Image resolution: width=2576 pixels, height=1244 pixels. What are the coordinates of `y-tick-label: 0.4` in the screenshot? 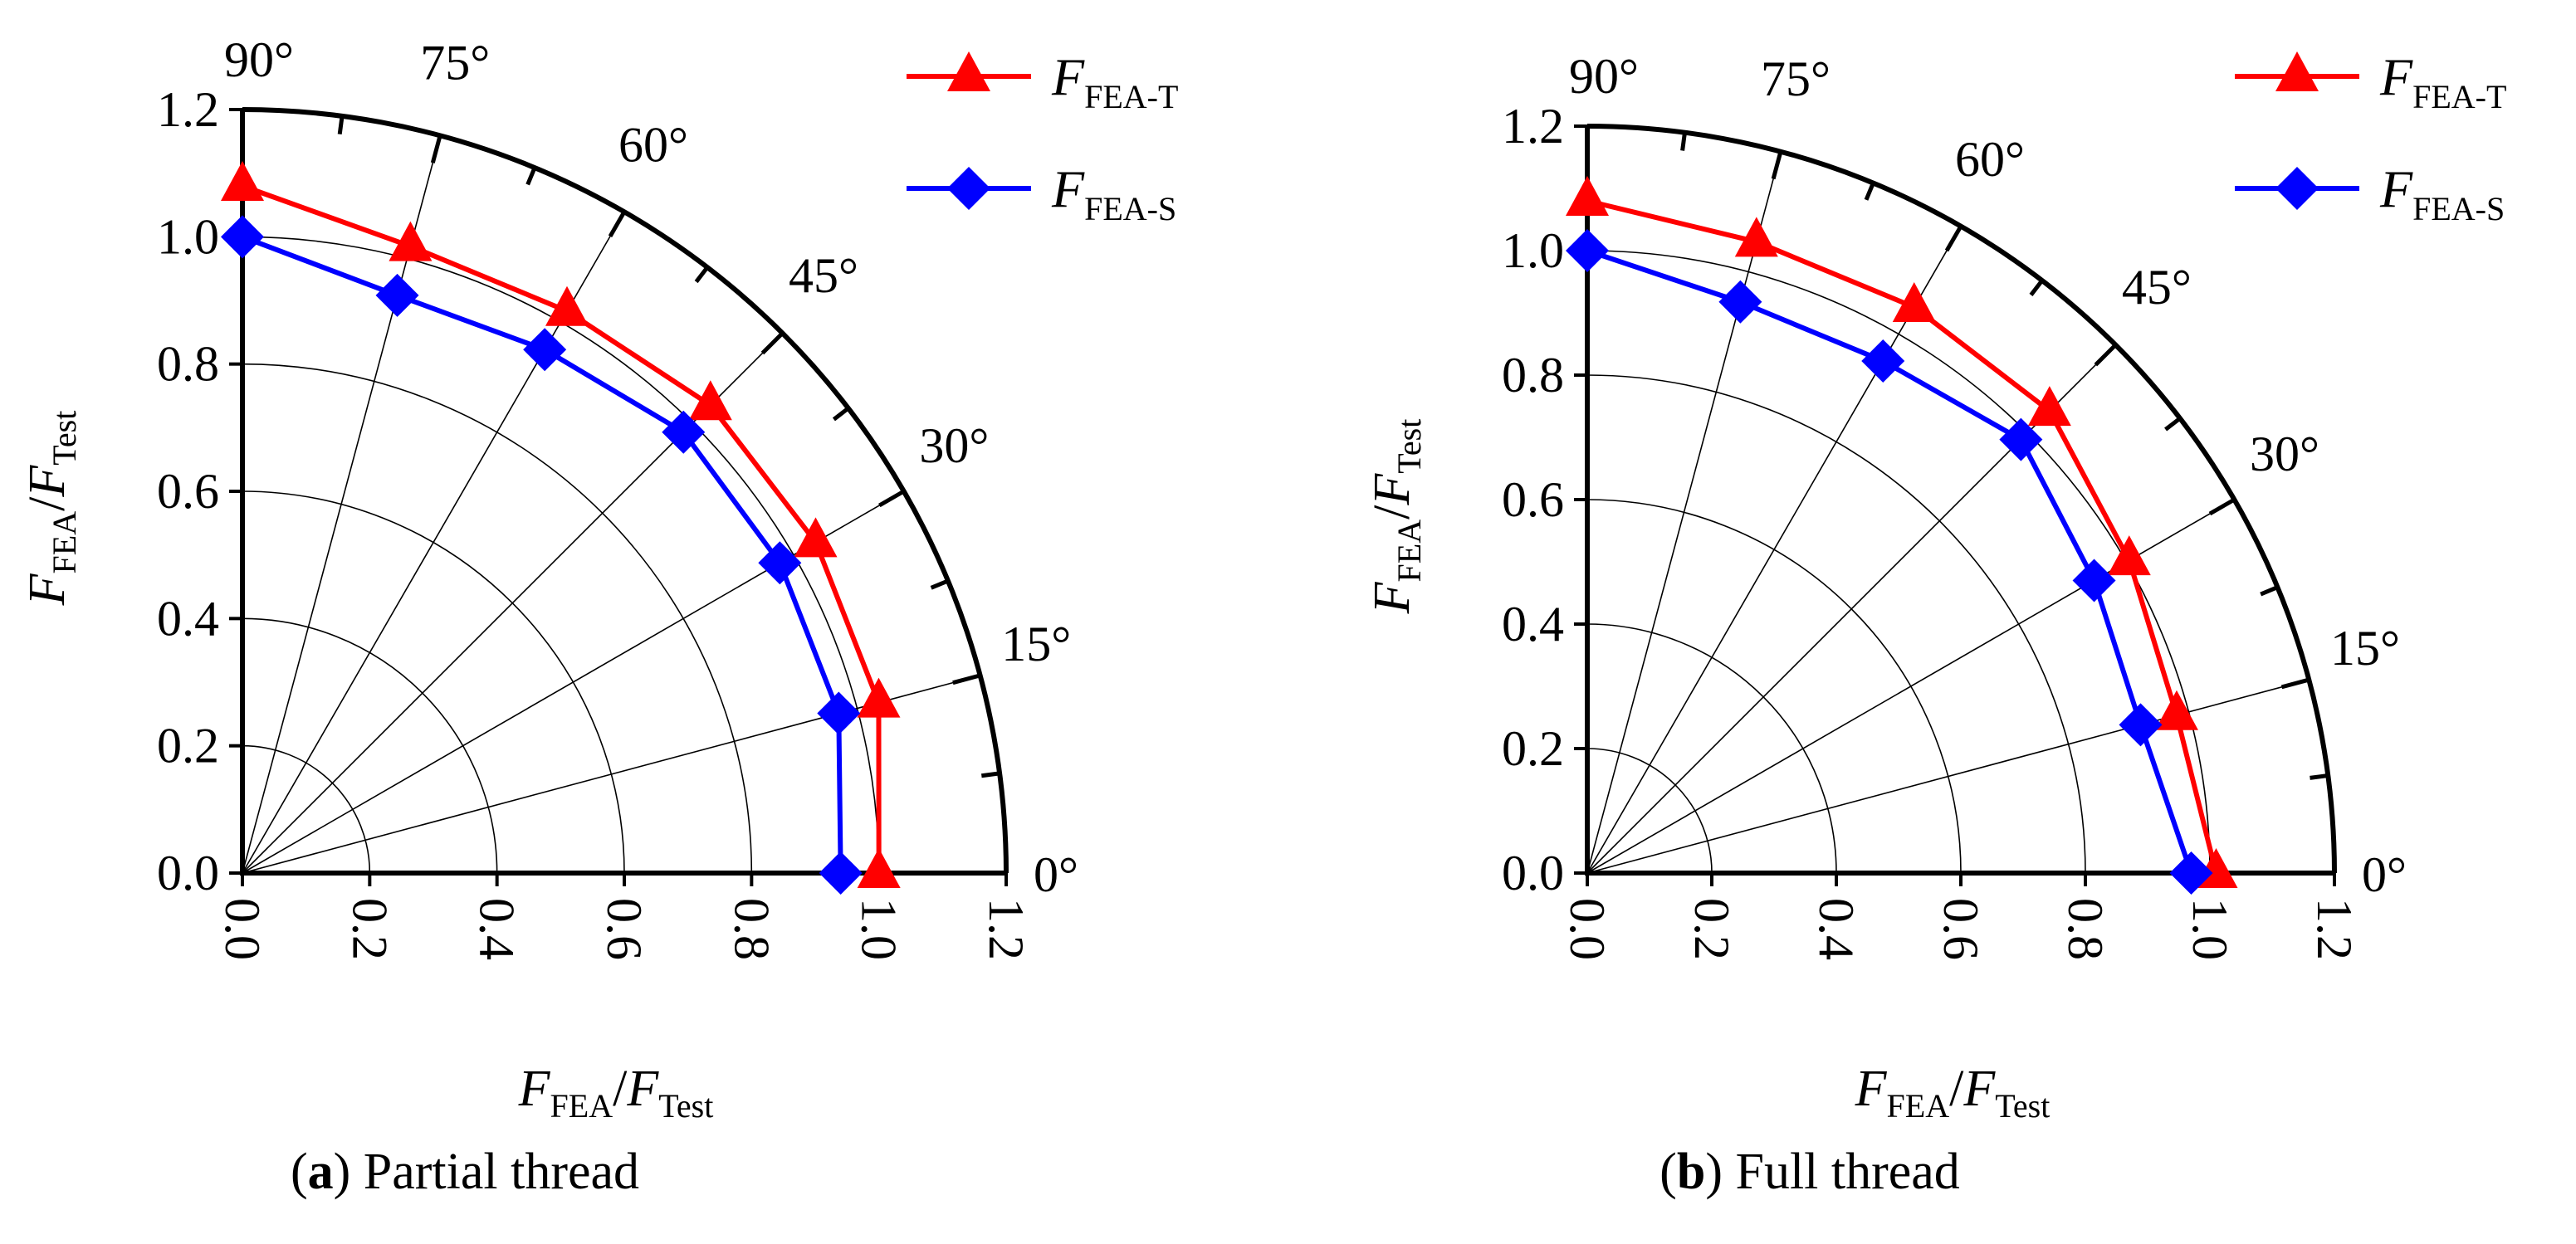 It's located at (188, 619).